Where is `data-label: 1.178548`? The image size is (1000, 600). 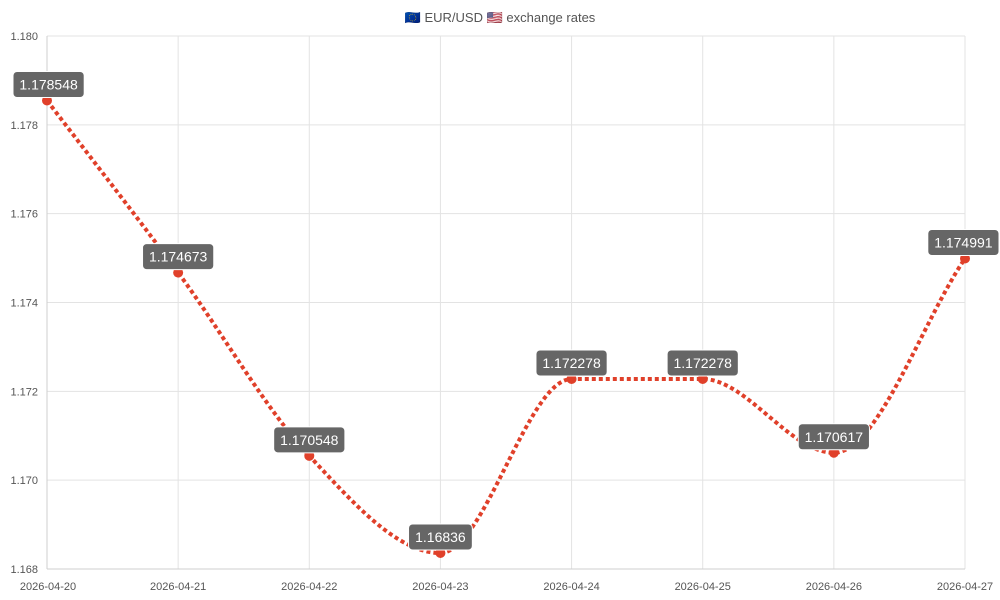 data-label: 1.178548 is located at coordinates (48, 84).